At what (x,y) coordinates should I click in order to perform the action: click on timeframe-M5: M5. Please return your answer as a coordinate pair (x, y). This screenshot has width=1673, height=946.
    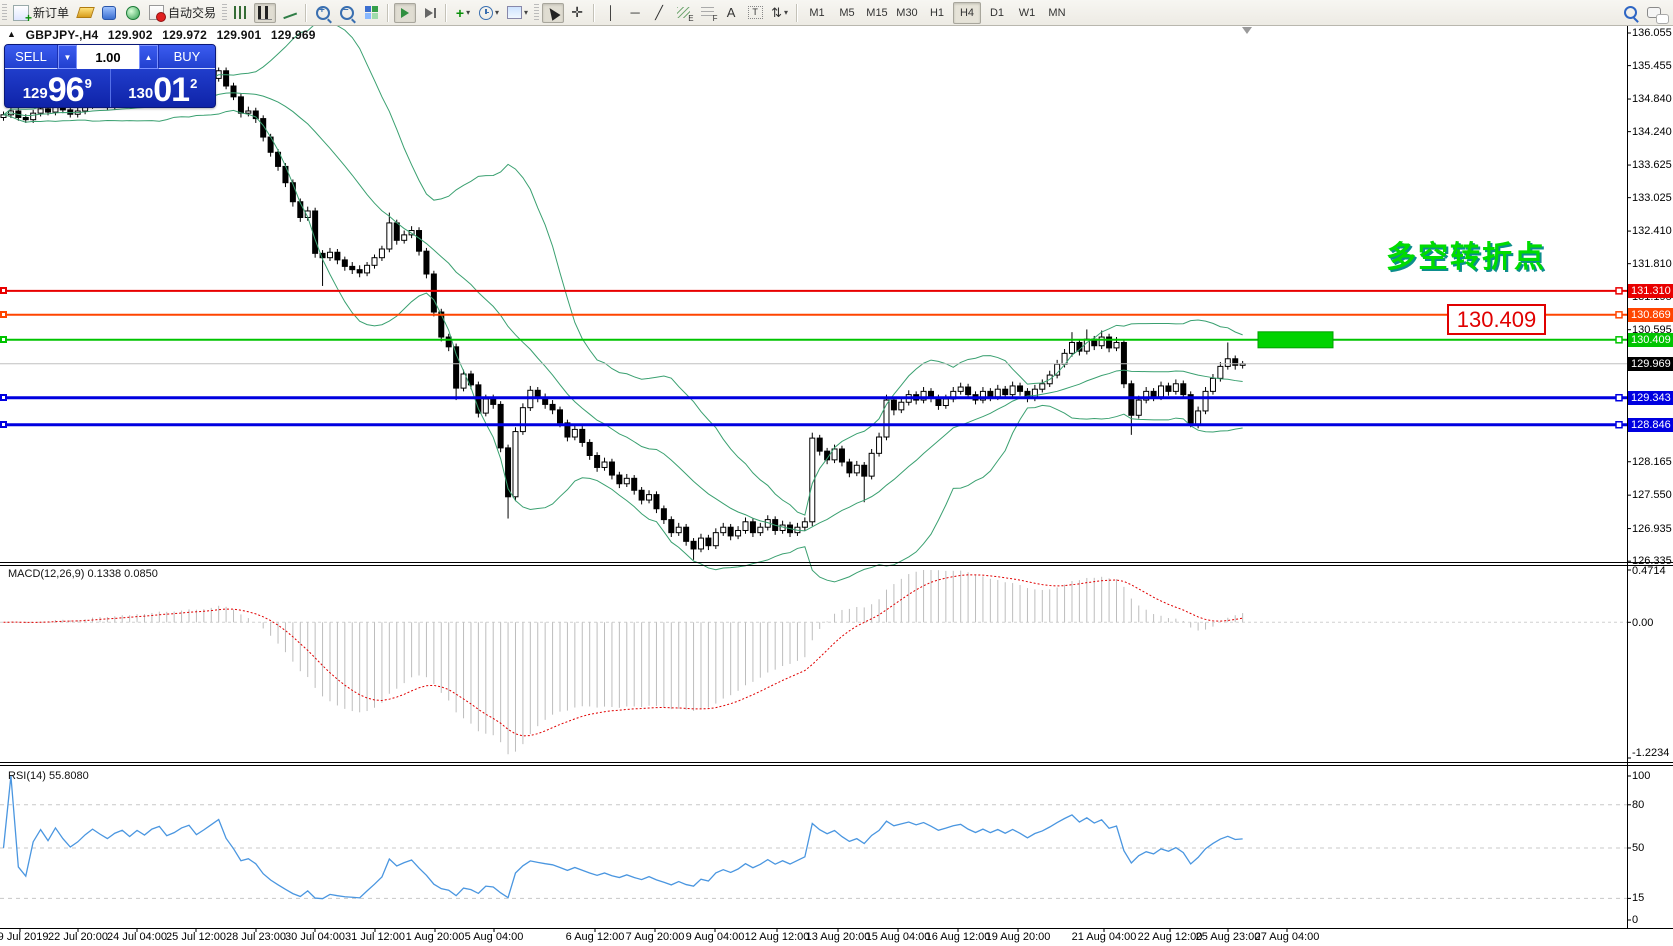
    Looking at the image, I should click on (847, 12).